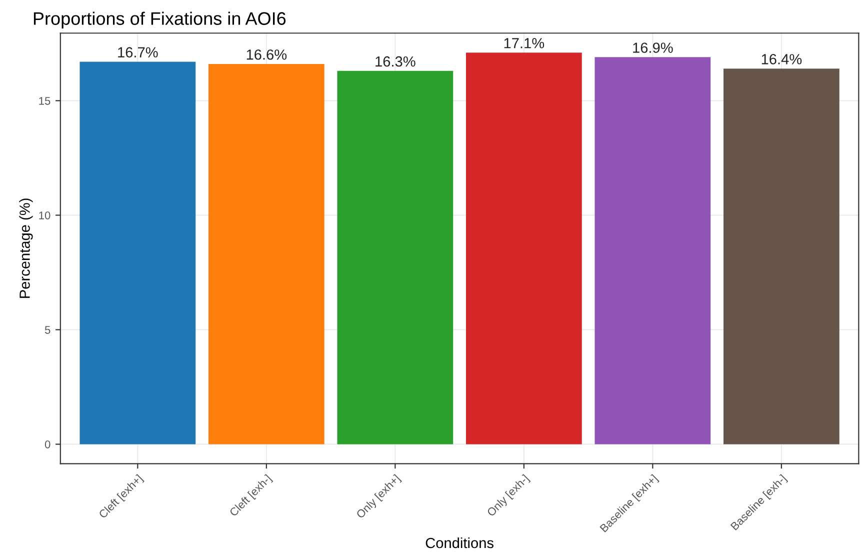 Image resolution: width=863 pixels, height=552 pixels. I want to click on y-tick-label: 5, so click(47, 330).